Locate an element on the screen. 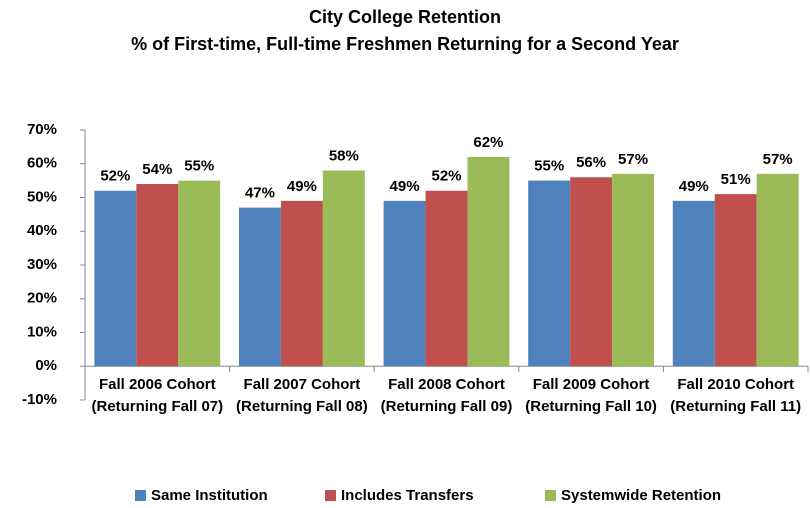 This screenshot has width=810, height=508. legend-label: Same Institution is located at coordinates (209, 495).